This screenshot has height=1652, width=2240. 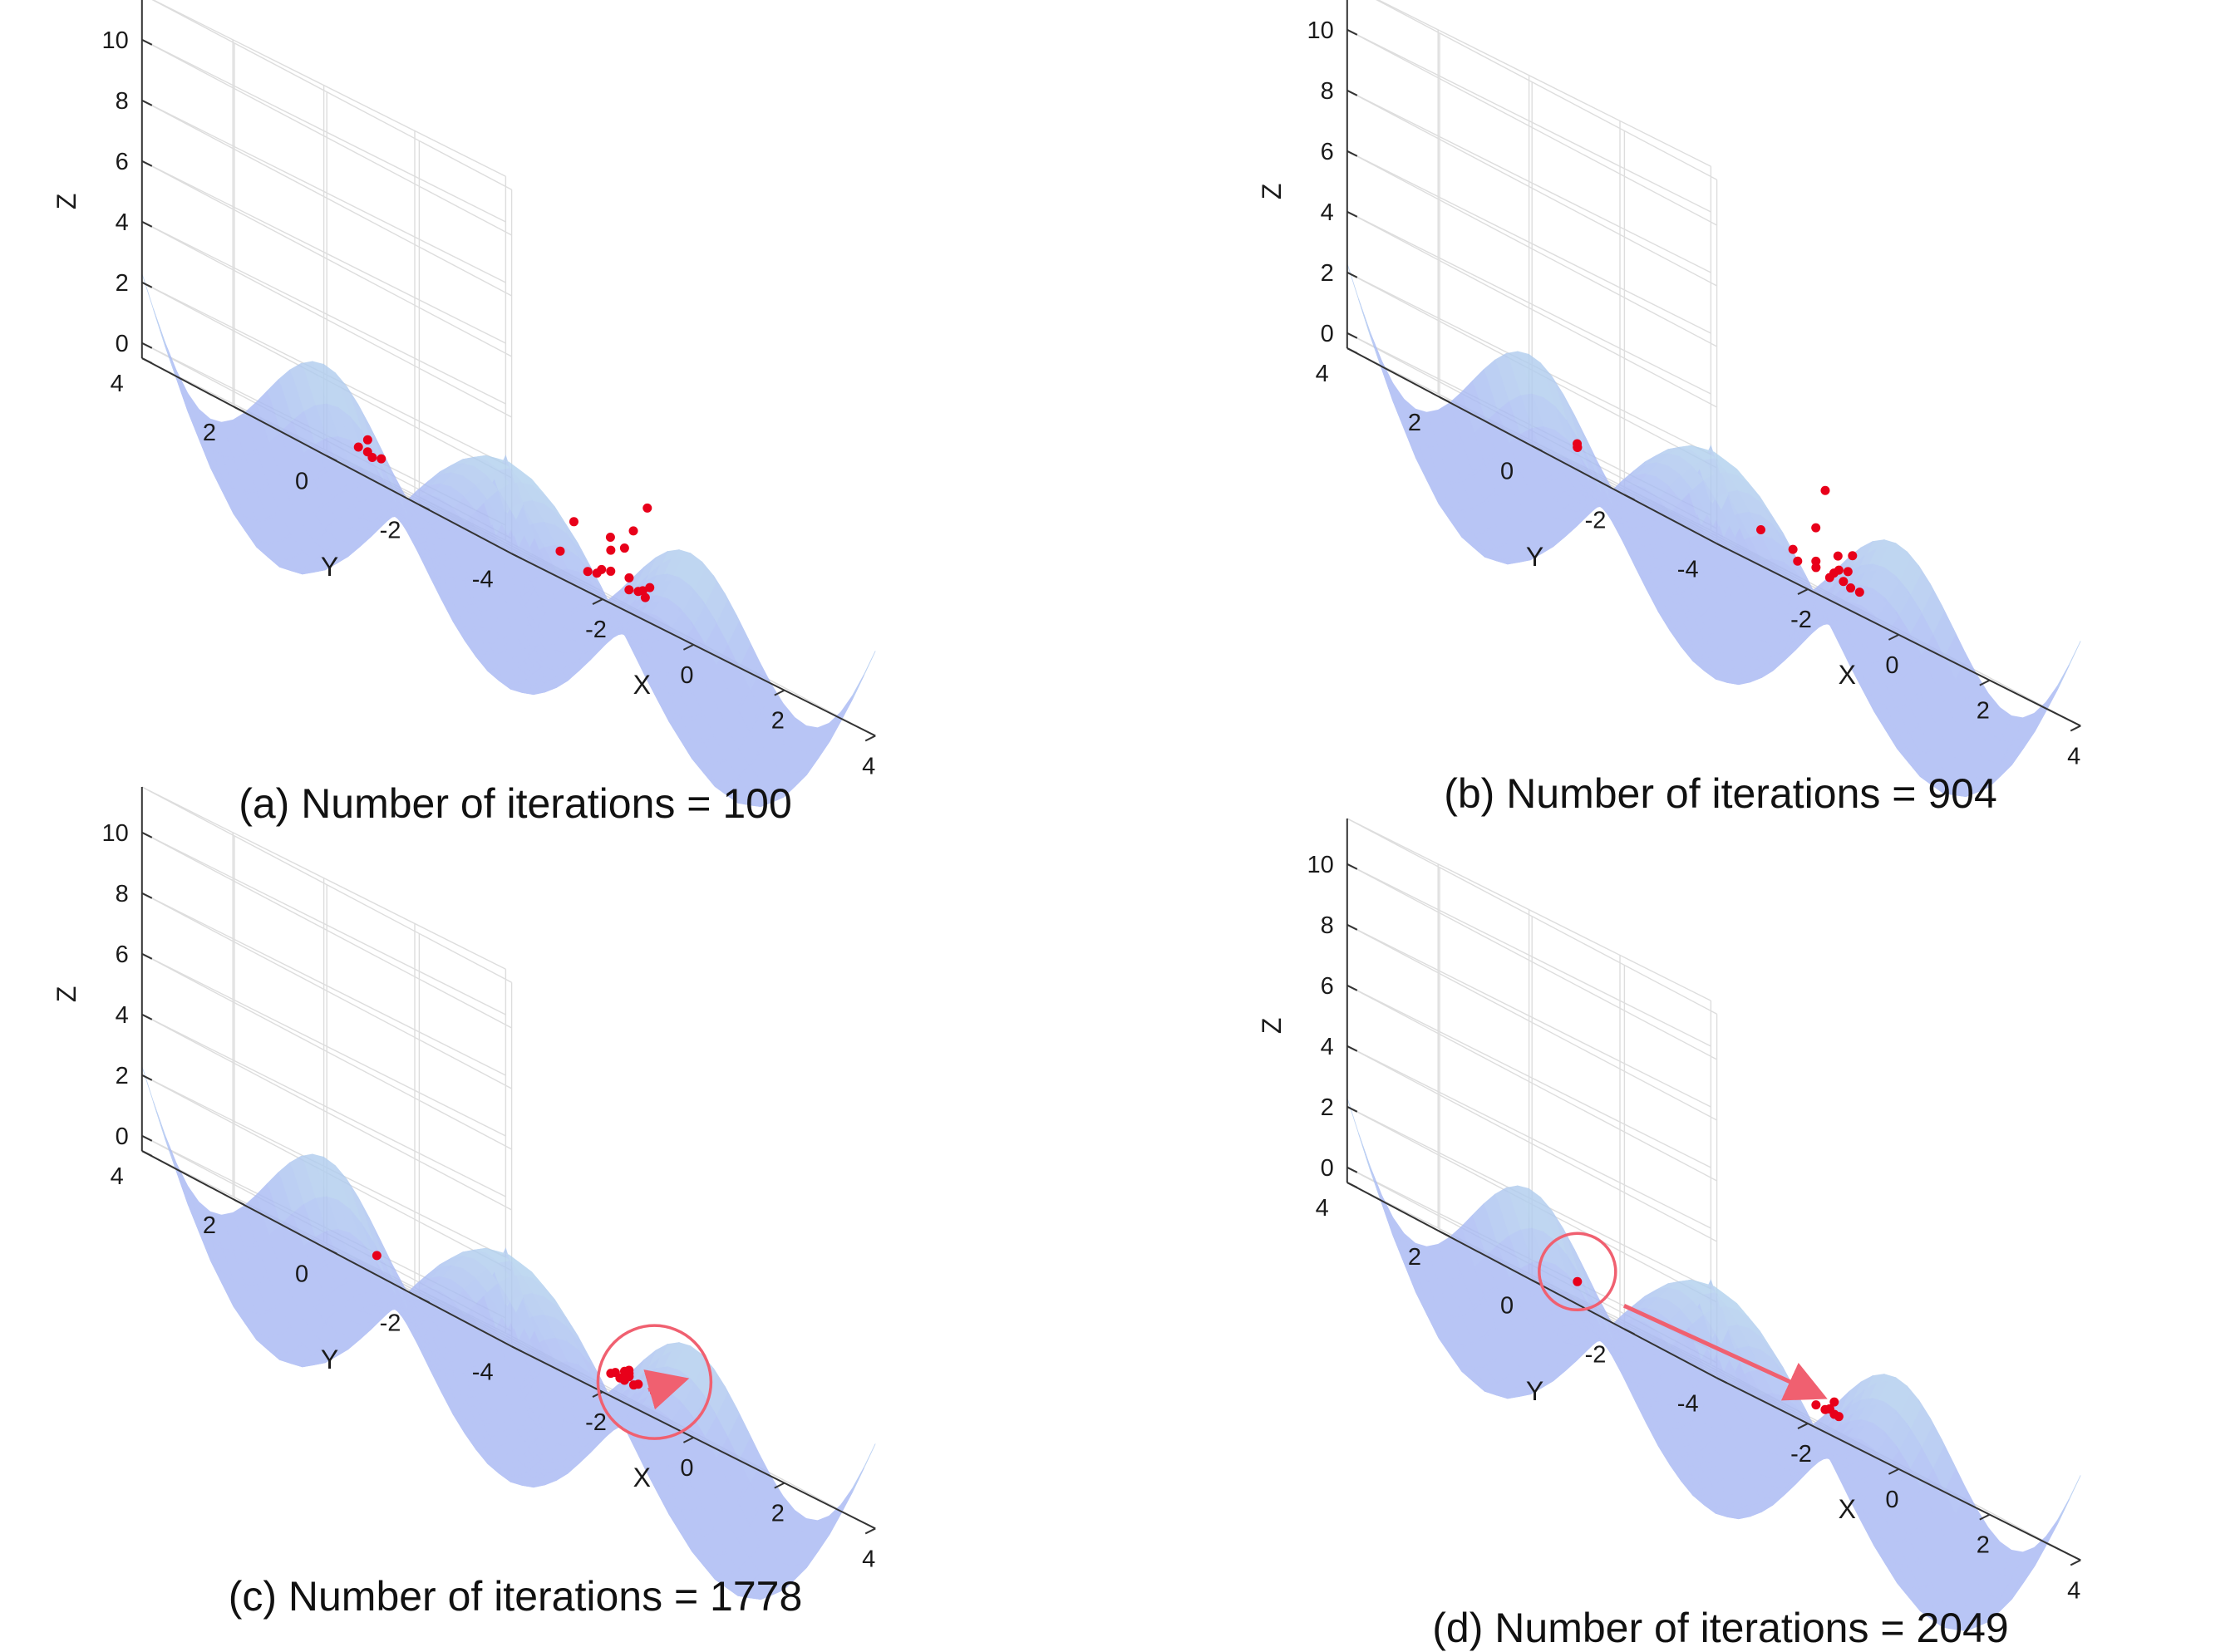 I want to click on x-axis-label: X, so click(x=1848, y=675).